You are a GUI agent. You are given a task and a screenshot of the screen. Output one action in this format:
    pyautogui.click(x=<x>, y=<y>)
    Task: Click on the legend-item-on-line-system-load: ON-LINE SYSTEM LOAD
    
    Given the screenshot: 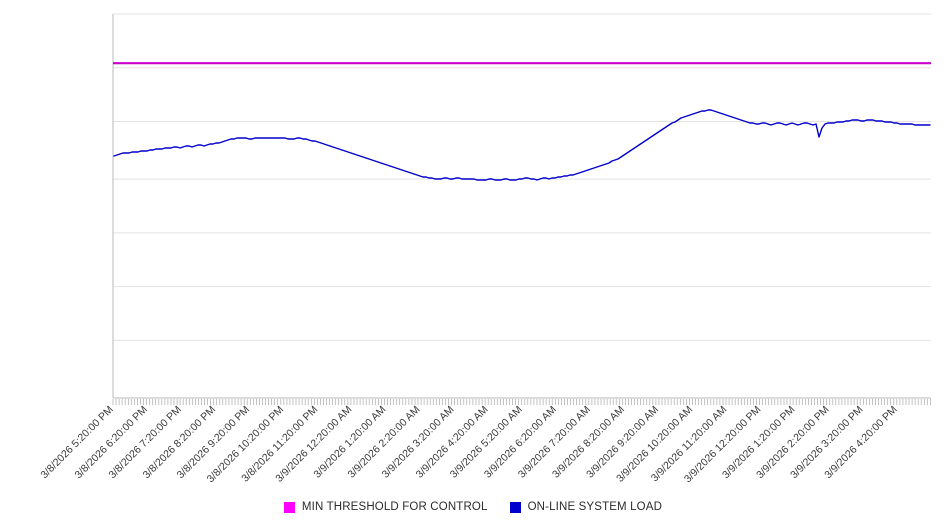 What is the action you would take?
    pyautogui.click(x=586, y=507)
    